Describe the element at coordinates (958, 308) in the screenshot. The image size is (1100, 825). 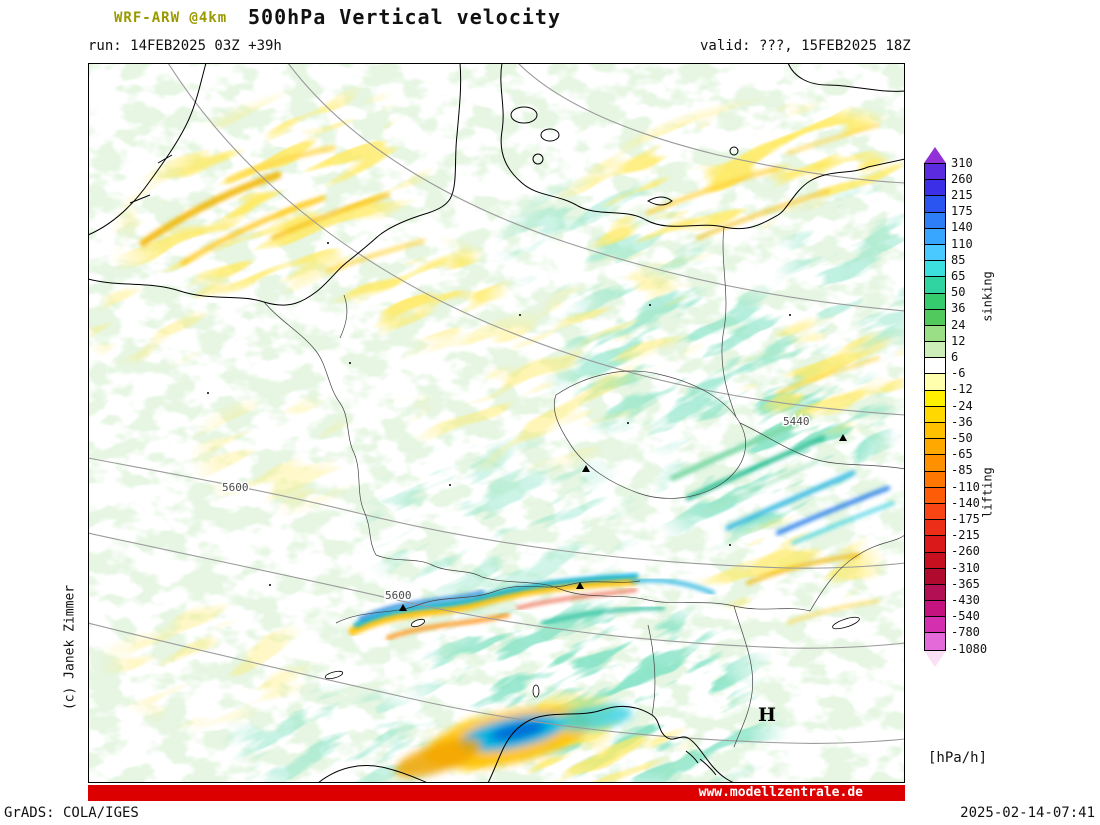
I see `colorbar-tick: 36` at that location.